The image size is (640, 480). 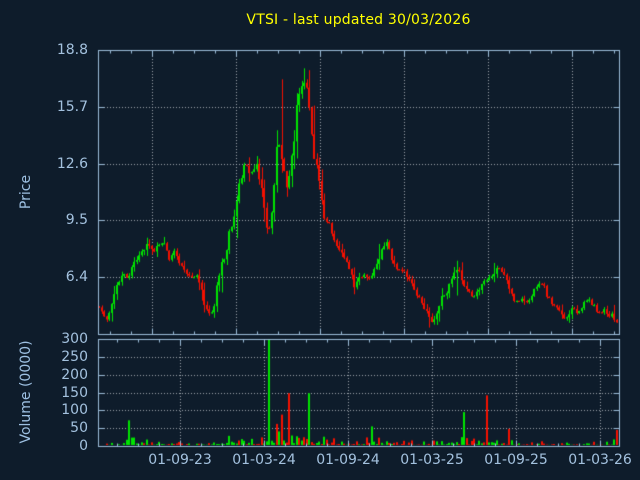 I want to click on price-tick-label: 9.5, so click(x=76, y=220).